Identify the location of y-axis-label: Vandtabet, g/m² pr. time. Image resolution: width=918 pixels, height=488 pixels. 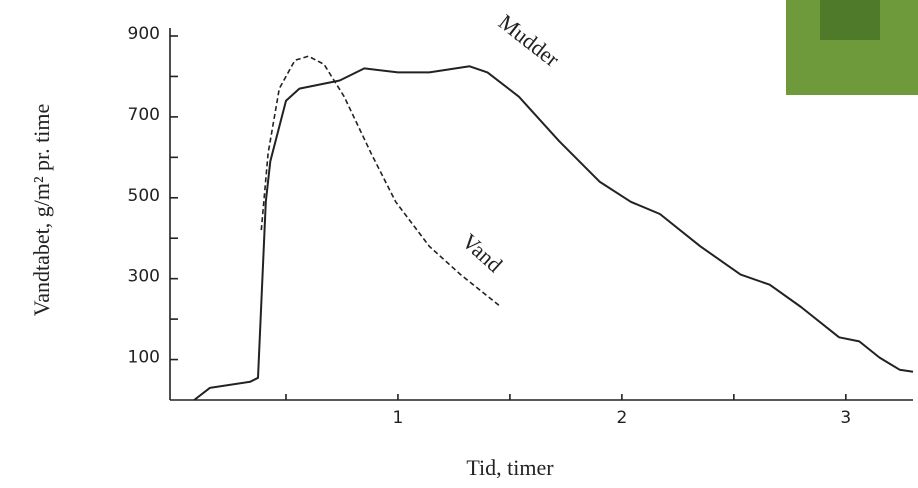
(41, 210).